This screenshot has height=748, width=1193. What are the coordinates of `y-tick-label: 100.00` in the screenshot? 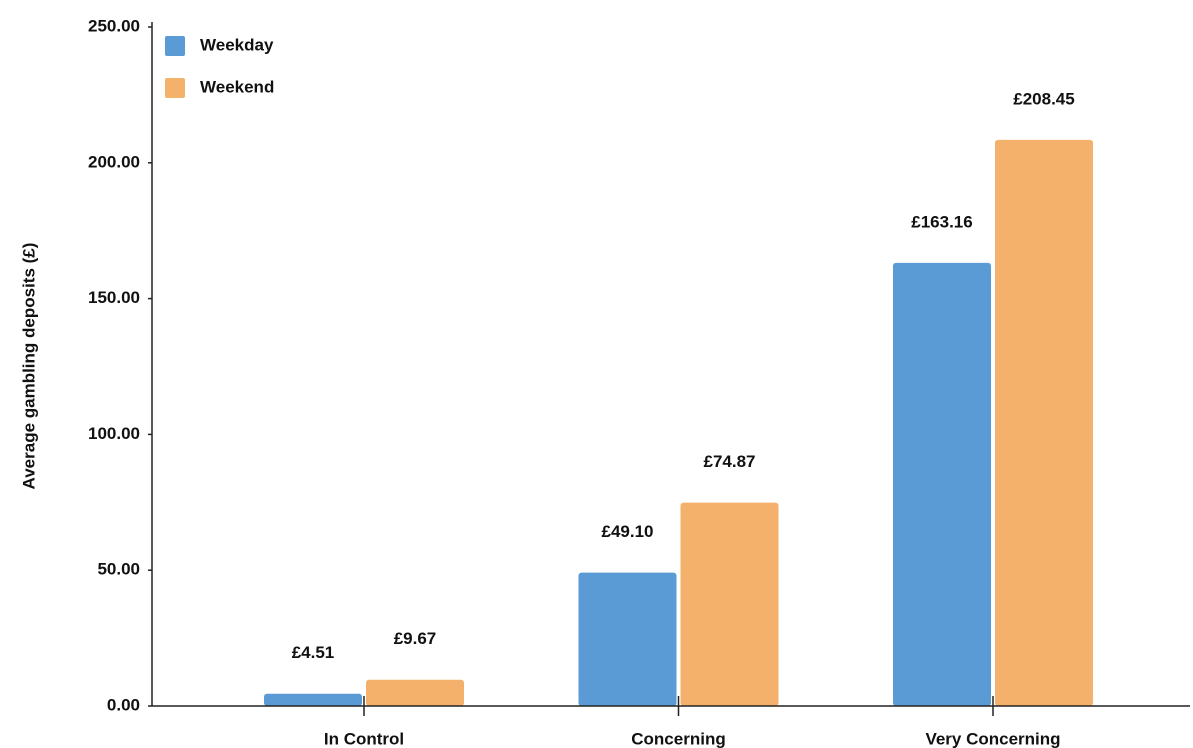 It's located at (114, 433).